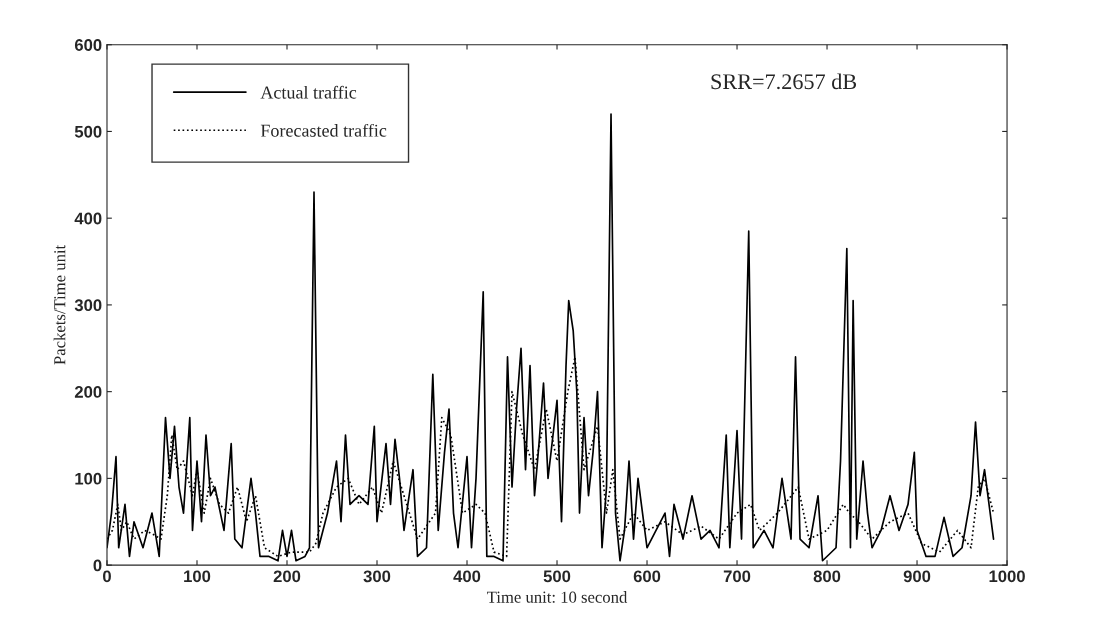 The image size is (1103, 621). What do you see at coordinates (557, 597) in the screenshot?
I see `x-axis-title: Time unit: 10 second` at bounding box center [557, 597].